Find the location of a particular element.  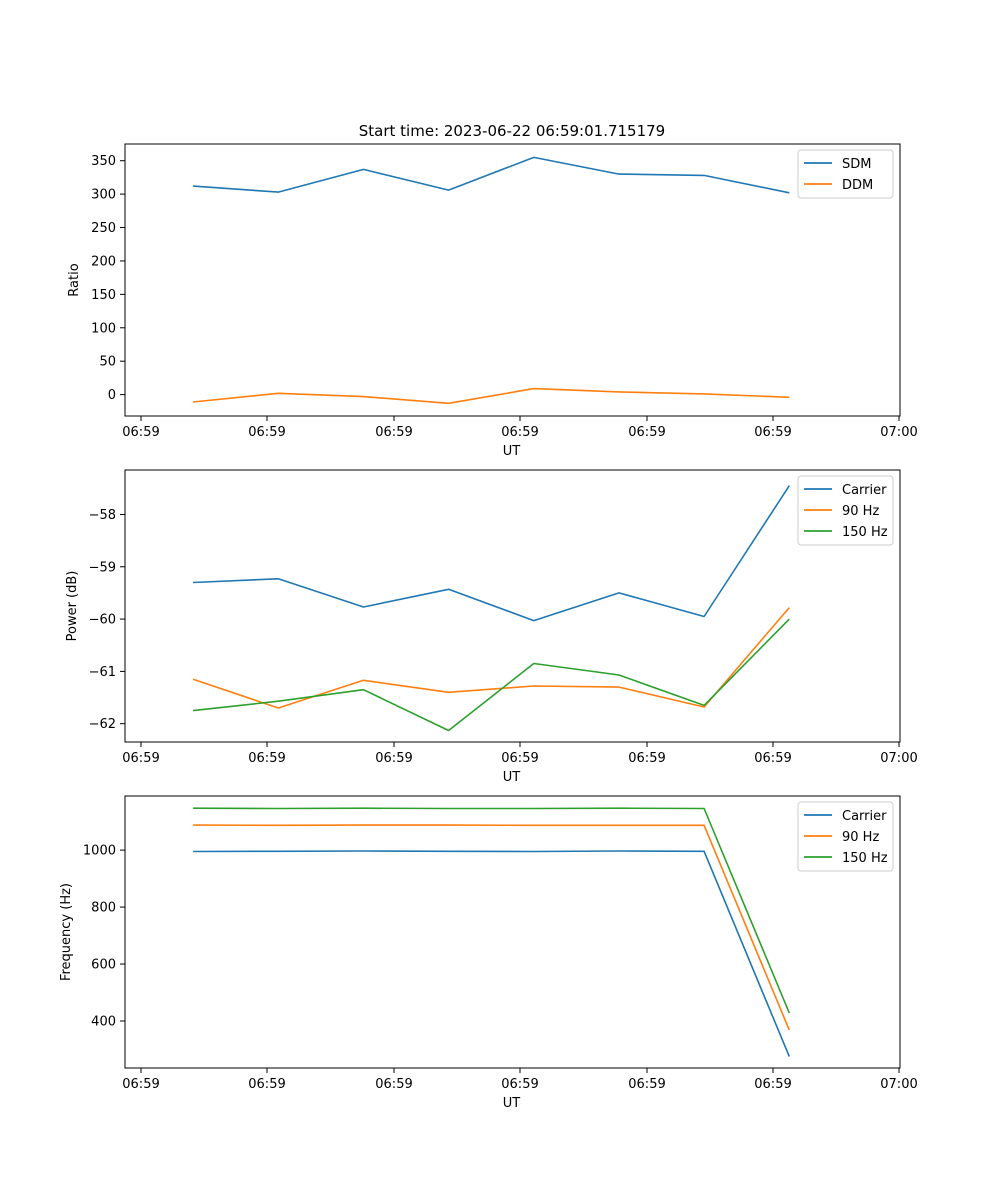

y-tick-label: 600 is located at coordinates (103, 965).